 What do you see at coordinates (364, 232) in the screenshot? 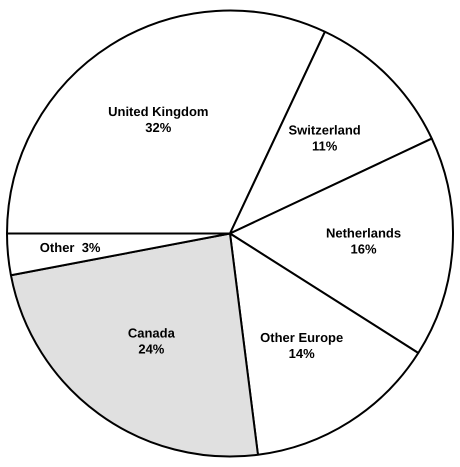
I see `slice-label: Netherlands` at bounding box center [364, 232].